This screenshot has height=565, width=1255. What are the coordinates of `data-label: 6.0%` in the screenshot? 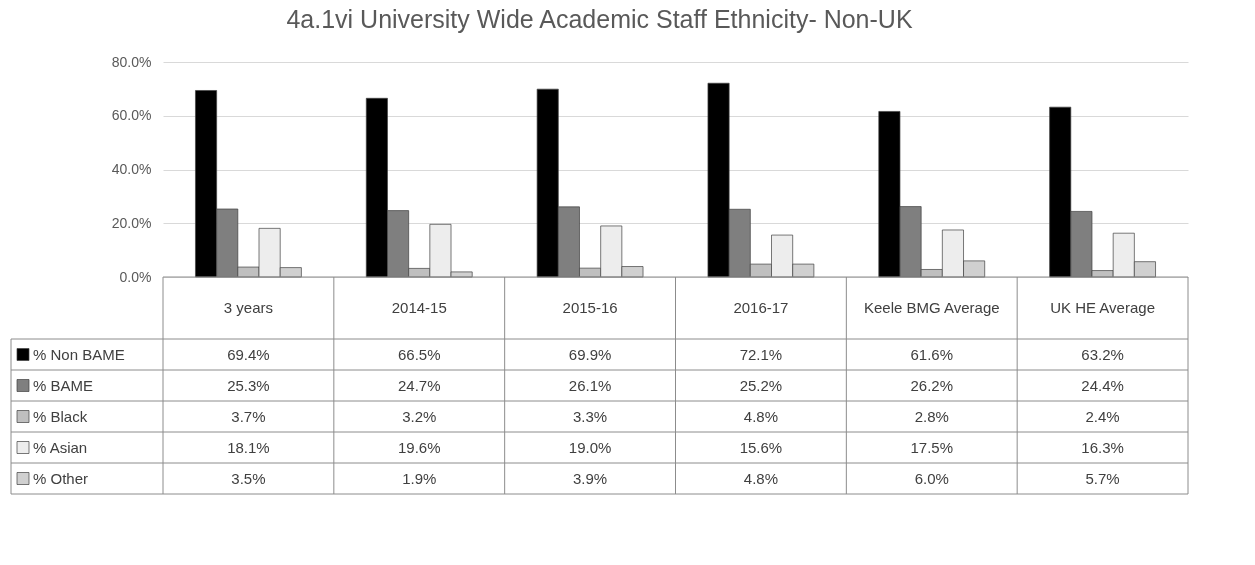 It's located at (931, 478).